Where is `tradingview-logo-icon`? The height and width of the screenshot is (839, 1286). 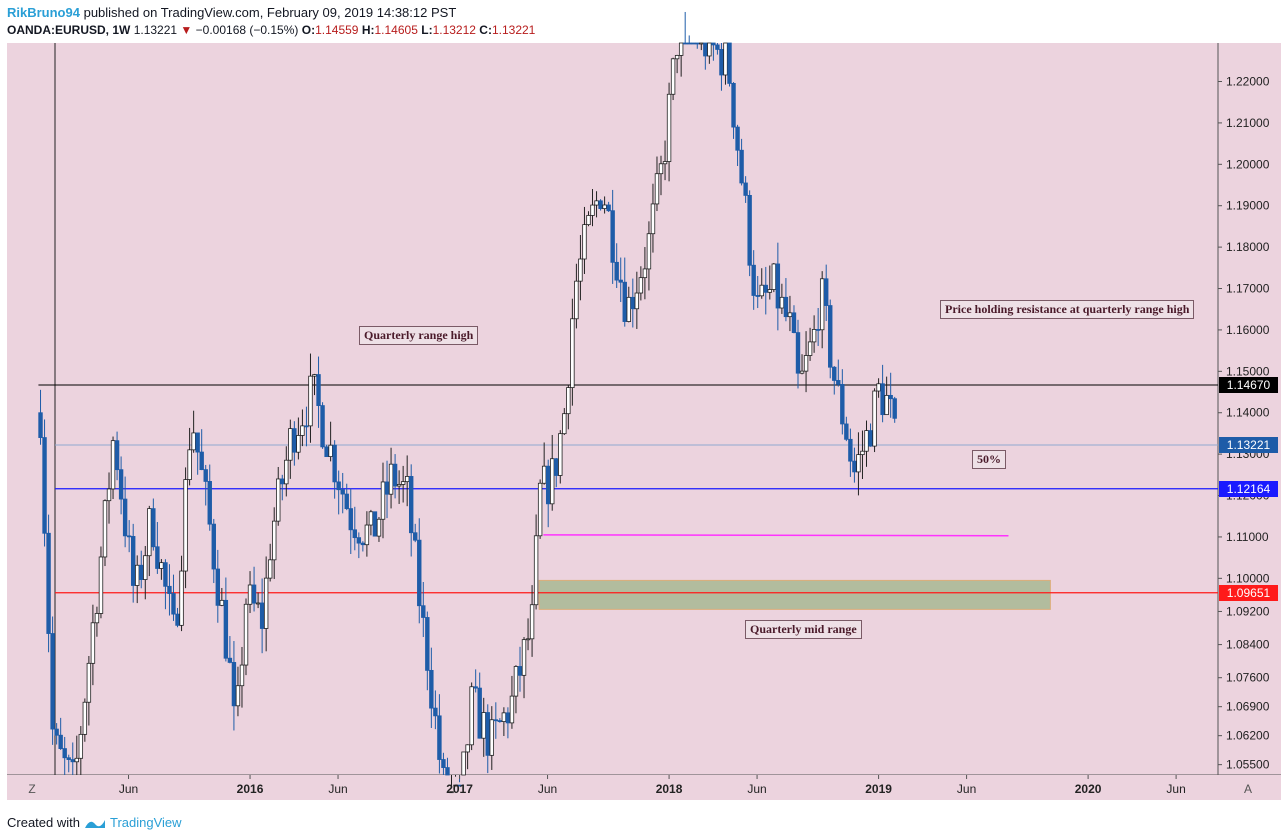 tradingview-logo-icon is located at coordinates (94, 823).